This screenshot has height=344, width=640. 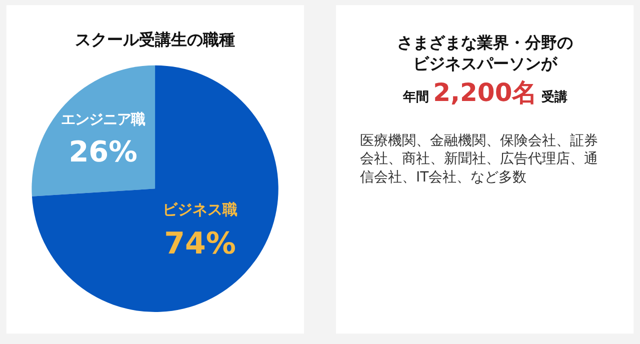 I want to click on text: 年間, so click(x=415, y=97).